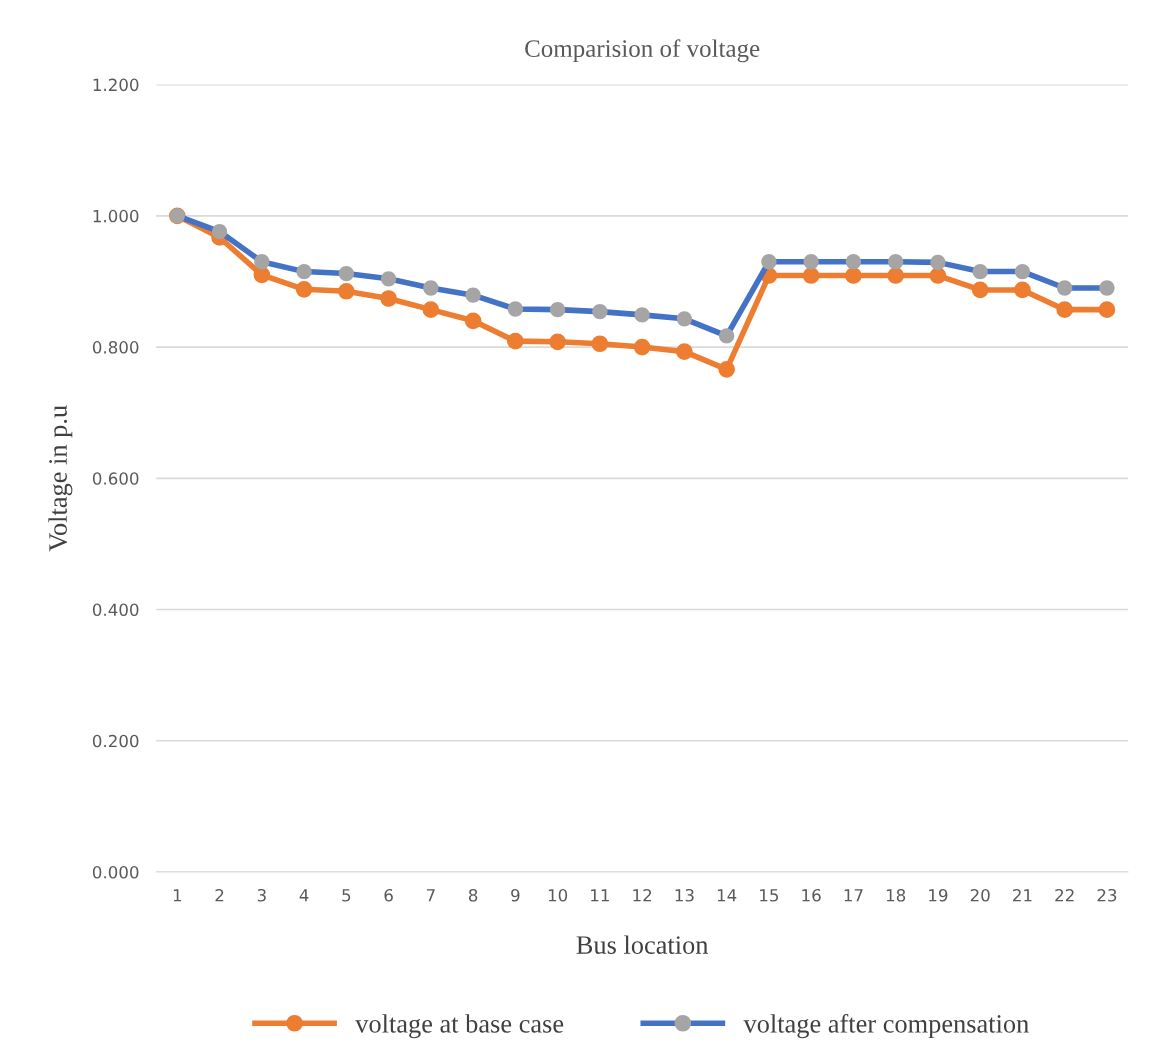 This screenshot has width=1157, height=1057. I want to click on x-tick-label: 19, so click(938, 895).